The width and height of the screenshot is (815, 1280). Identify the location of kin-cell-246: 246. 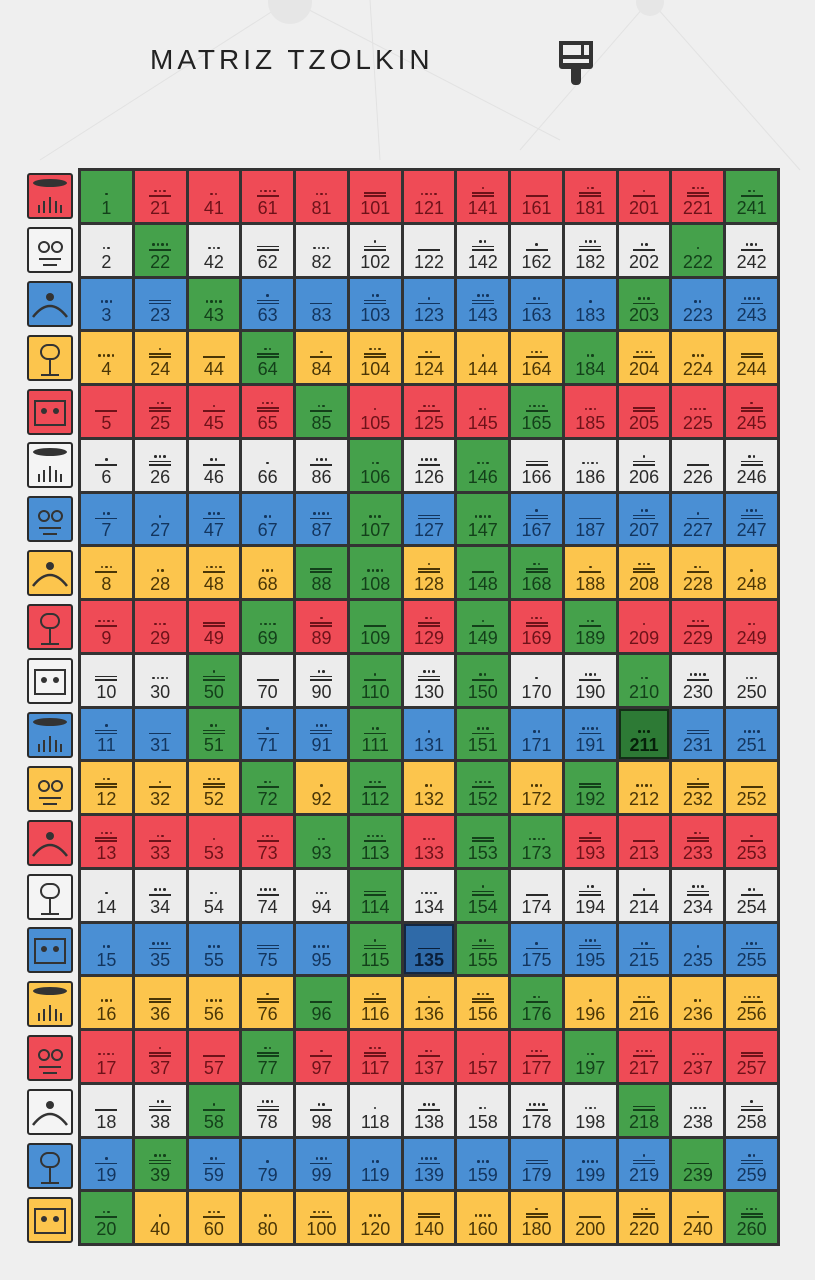
(751, 465).